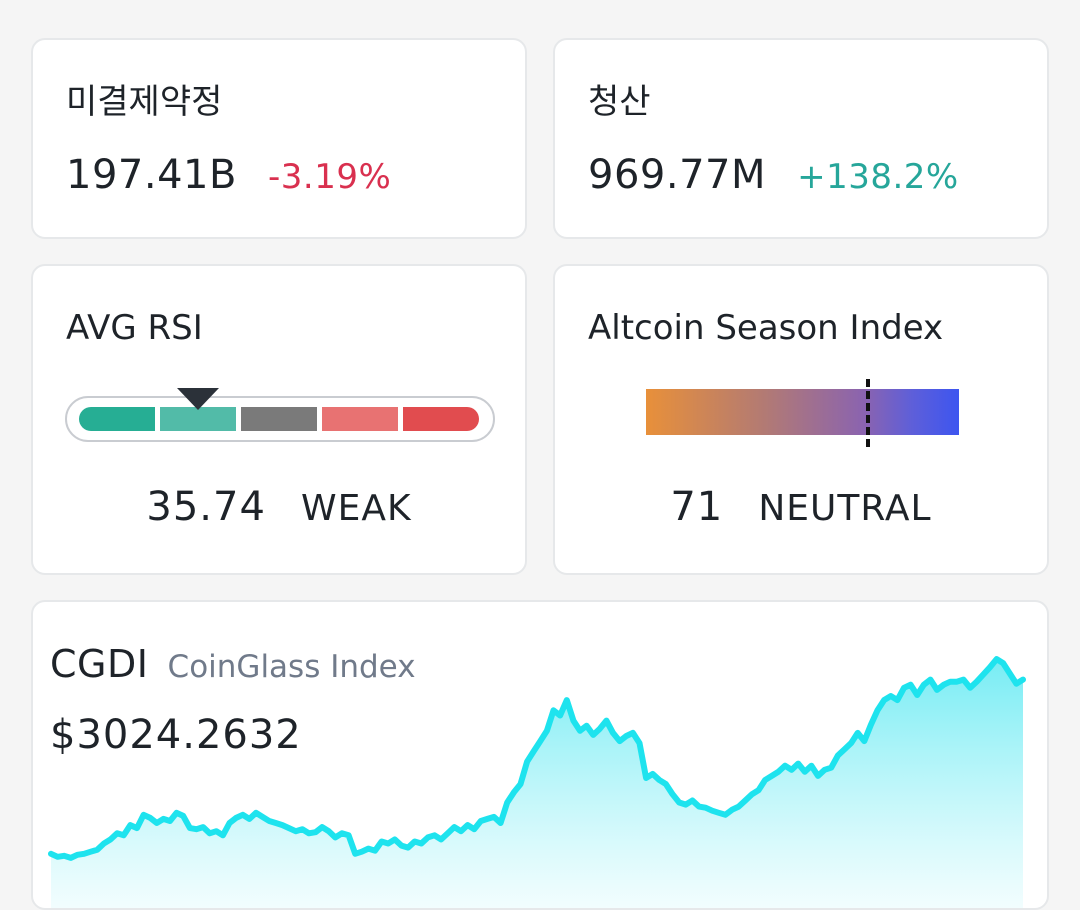 This screenshot has height=910, width=1080. I want to click on rsi-label: WEAK, so click(356, 508).